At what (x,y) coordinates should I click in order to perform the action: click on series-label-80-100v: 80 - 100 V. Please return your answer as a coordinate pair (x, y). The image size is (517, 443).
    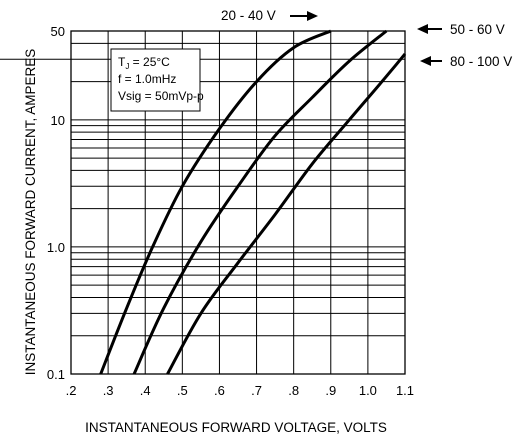
    Looking at the image, I should click on (481, 61).